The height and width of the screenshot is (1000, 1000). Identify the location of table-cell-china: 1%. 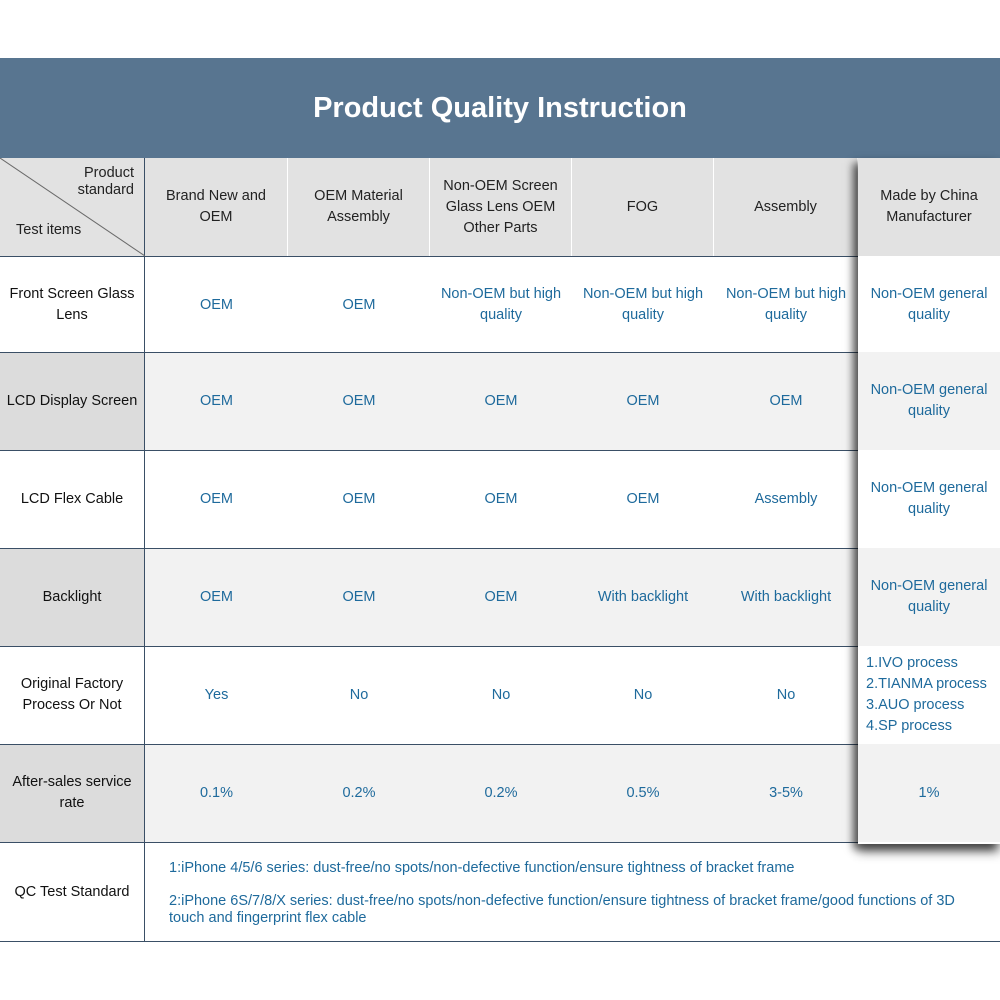
(929, 793).